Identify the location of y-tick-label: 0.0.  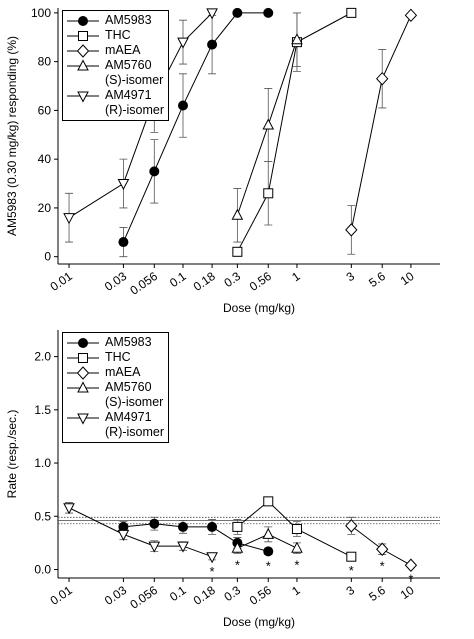
(42, 569).